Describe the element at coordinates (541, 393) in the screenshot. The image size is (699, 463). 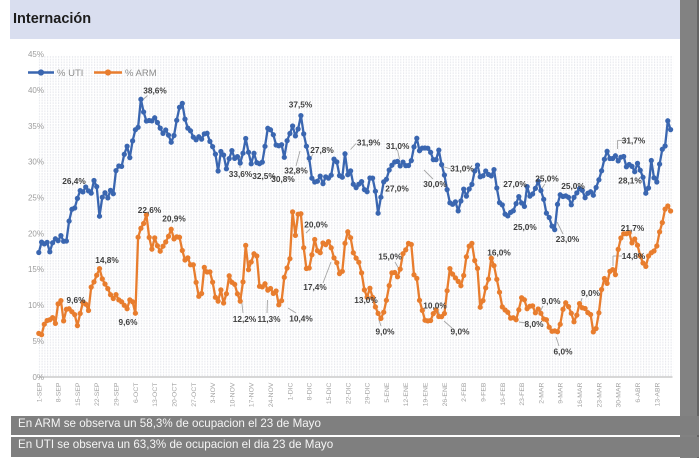
I see `svg-text: 2-MAR` at that location.